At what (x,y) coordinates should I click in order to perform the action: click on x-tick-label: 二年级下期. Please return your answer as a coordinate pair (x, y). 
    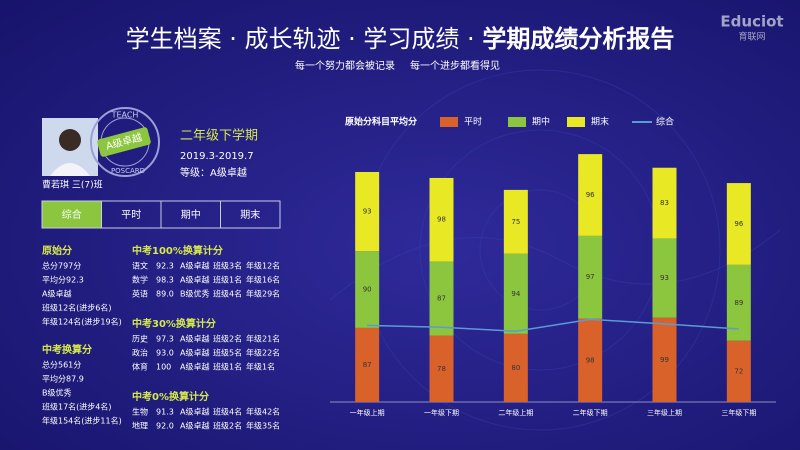
    Looking at the image, I should click on (590, 412).